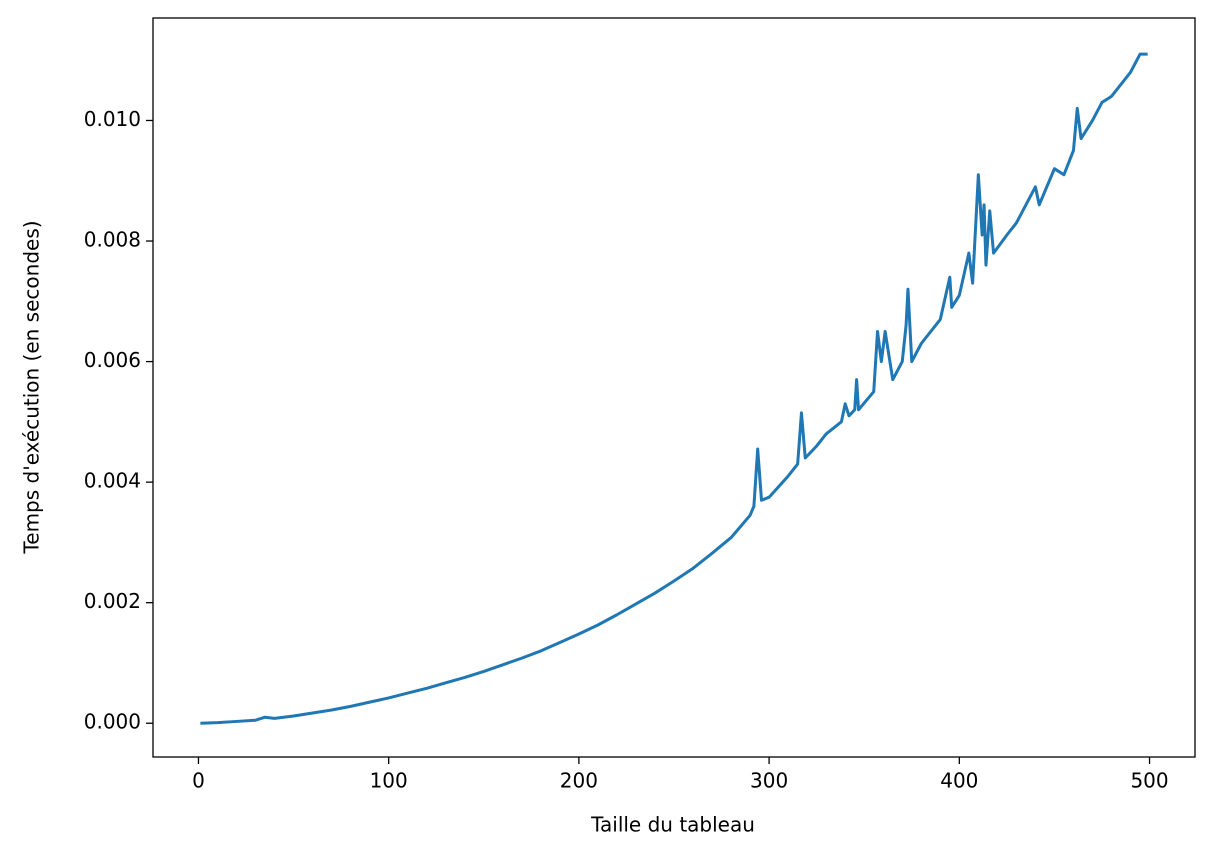 Image resolution: width=1213 pixels, height=862 pixels. What do you see at coordinates (959, 781) in the screenshot?
I see `x-tick-label: 400` at bounding box center [959, 781].